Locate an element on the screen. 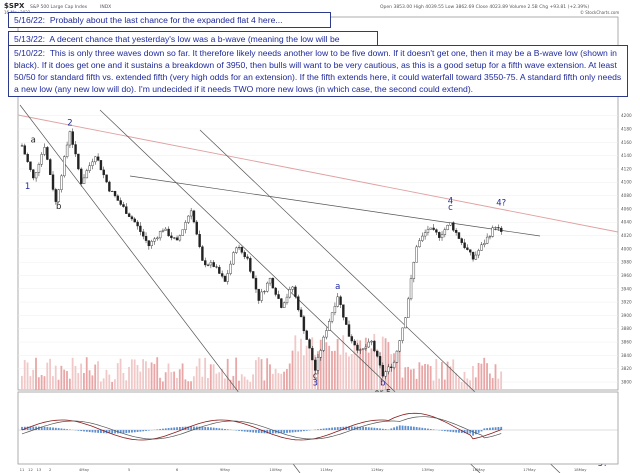  macd-indicator is located at coordinates (318, 426).